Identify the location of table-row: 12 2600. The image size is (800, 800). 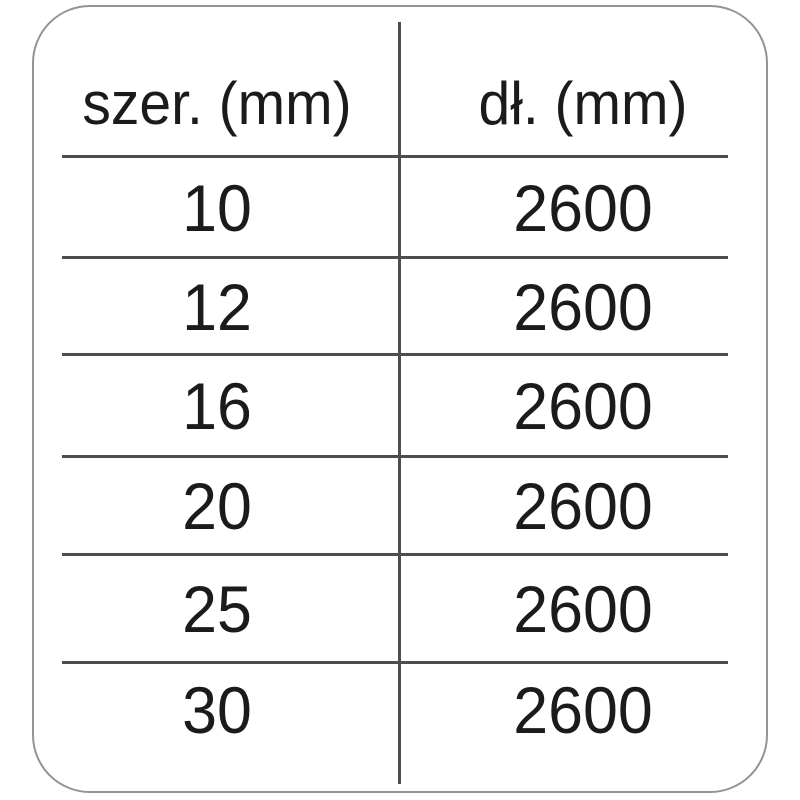
(400, 307).